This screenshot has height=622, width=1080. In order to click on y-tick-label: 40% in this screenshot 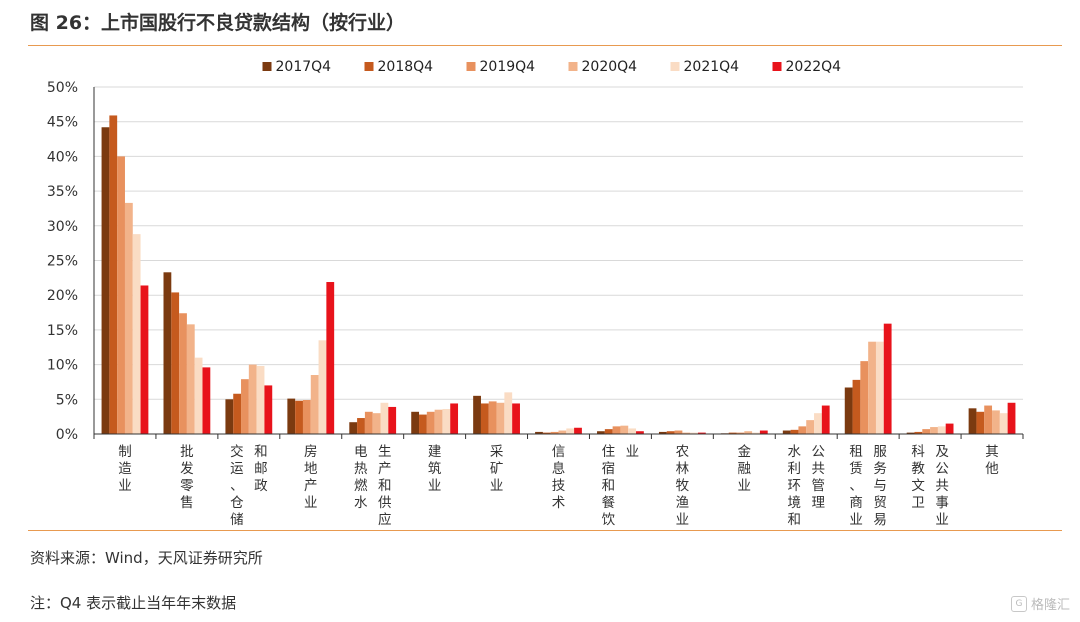, I will do `click(62, 157)`.